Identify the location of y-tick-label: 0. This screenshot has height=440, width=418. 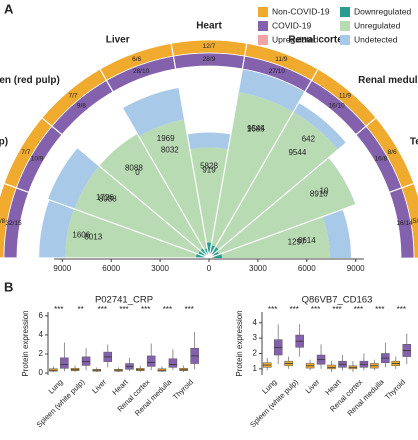
(41, 372).